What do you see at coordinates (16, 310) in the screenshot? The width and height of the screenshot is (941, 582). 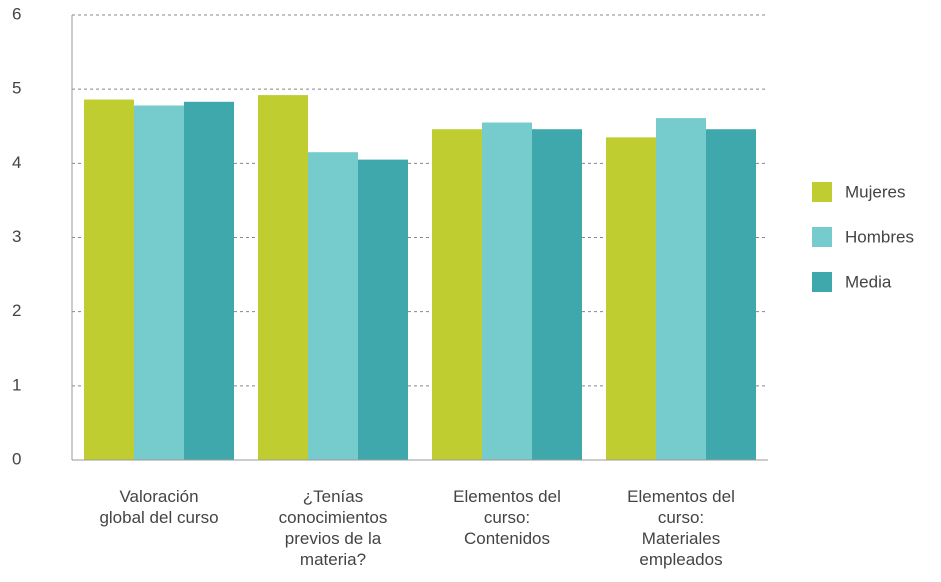 I see `y-tick-label: 2` at bounding box center [16, 310].